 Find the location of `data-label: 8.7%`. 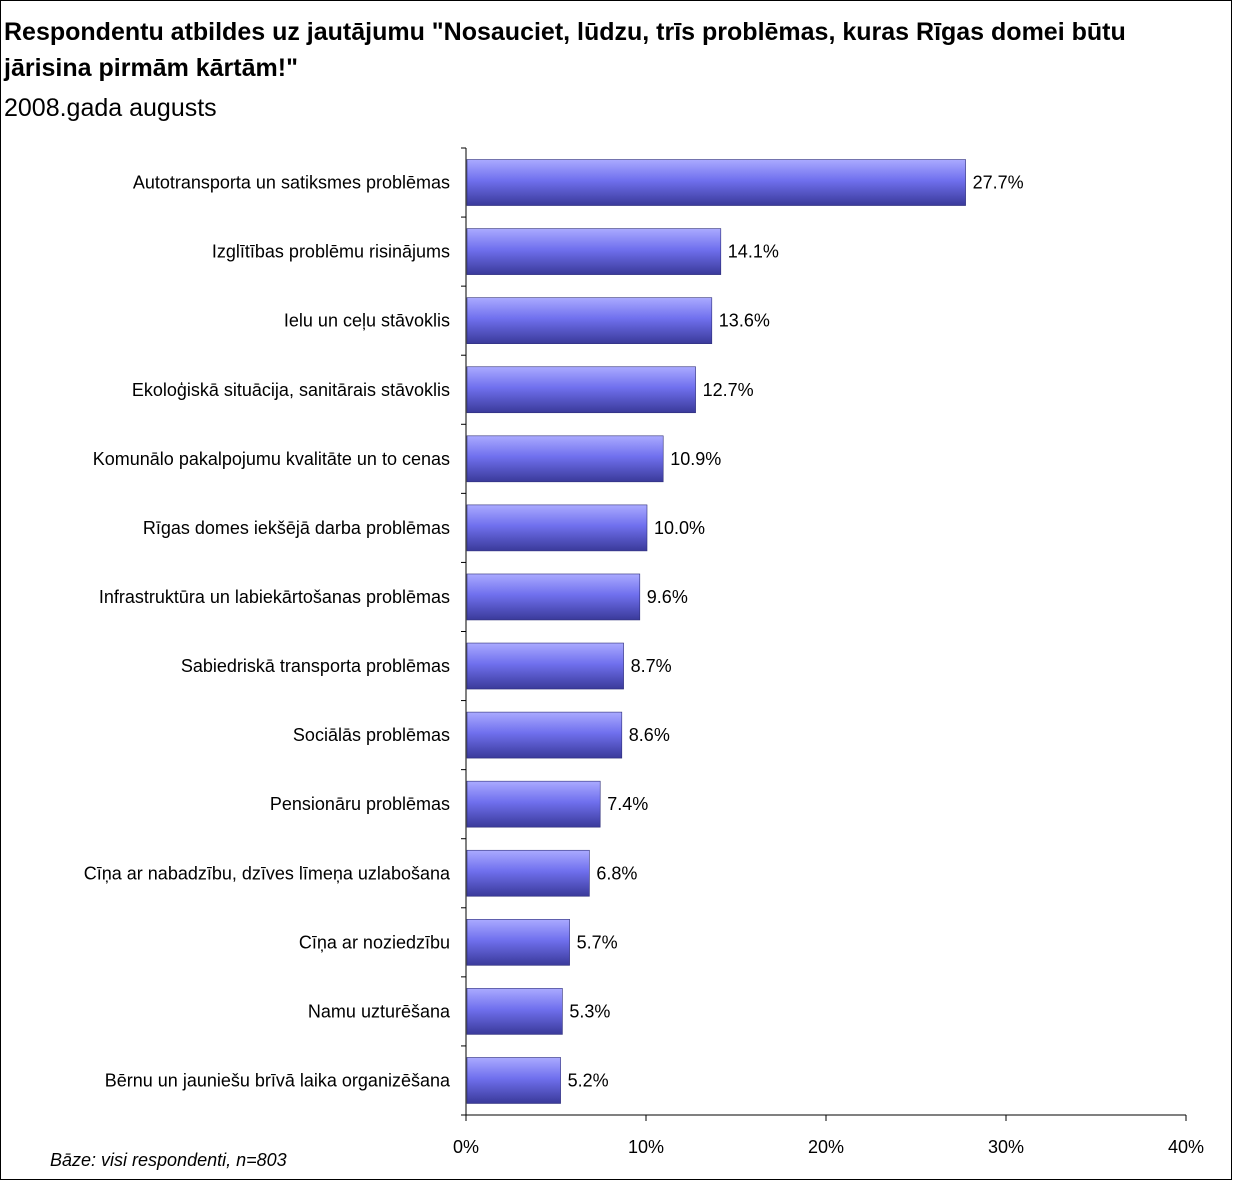

data-label: 8.7% is located at coordinates (651, 666).